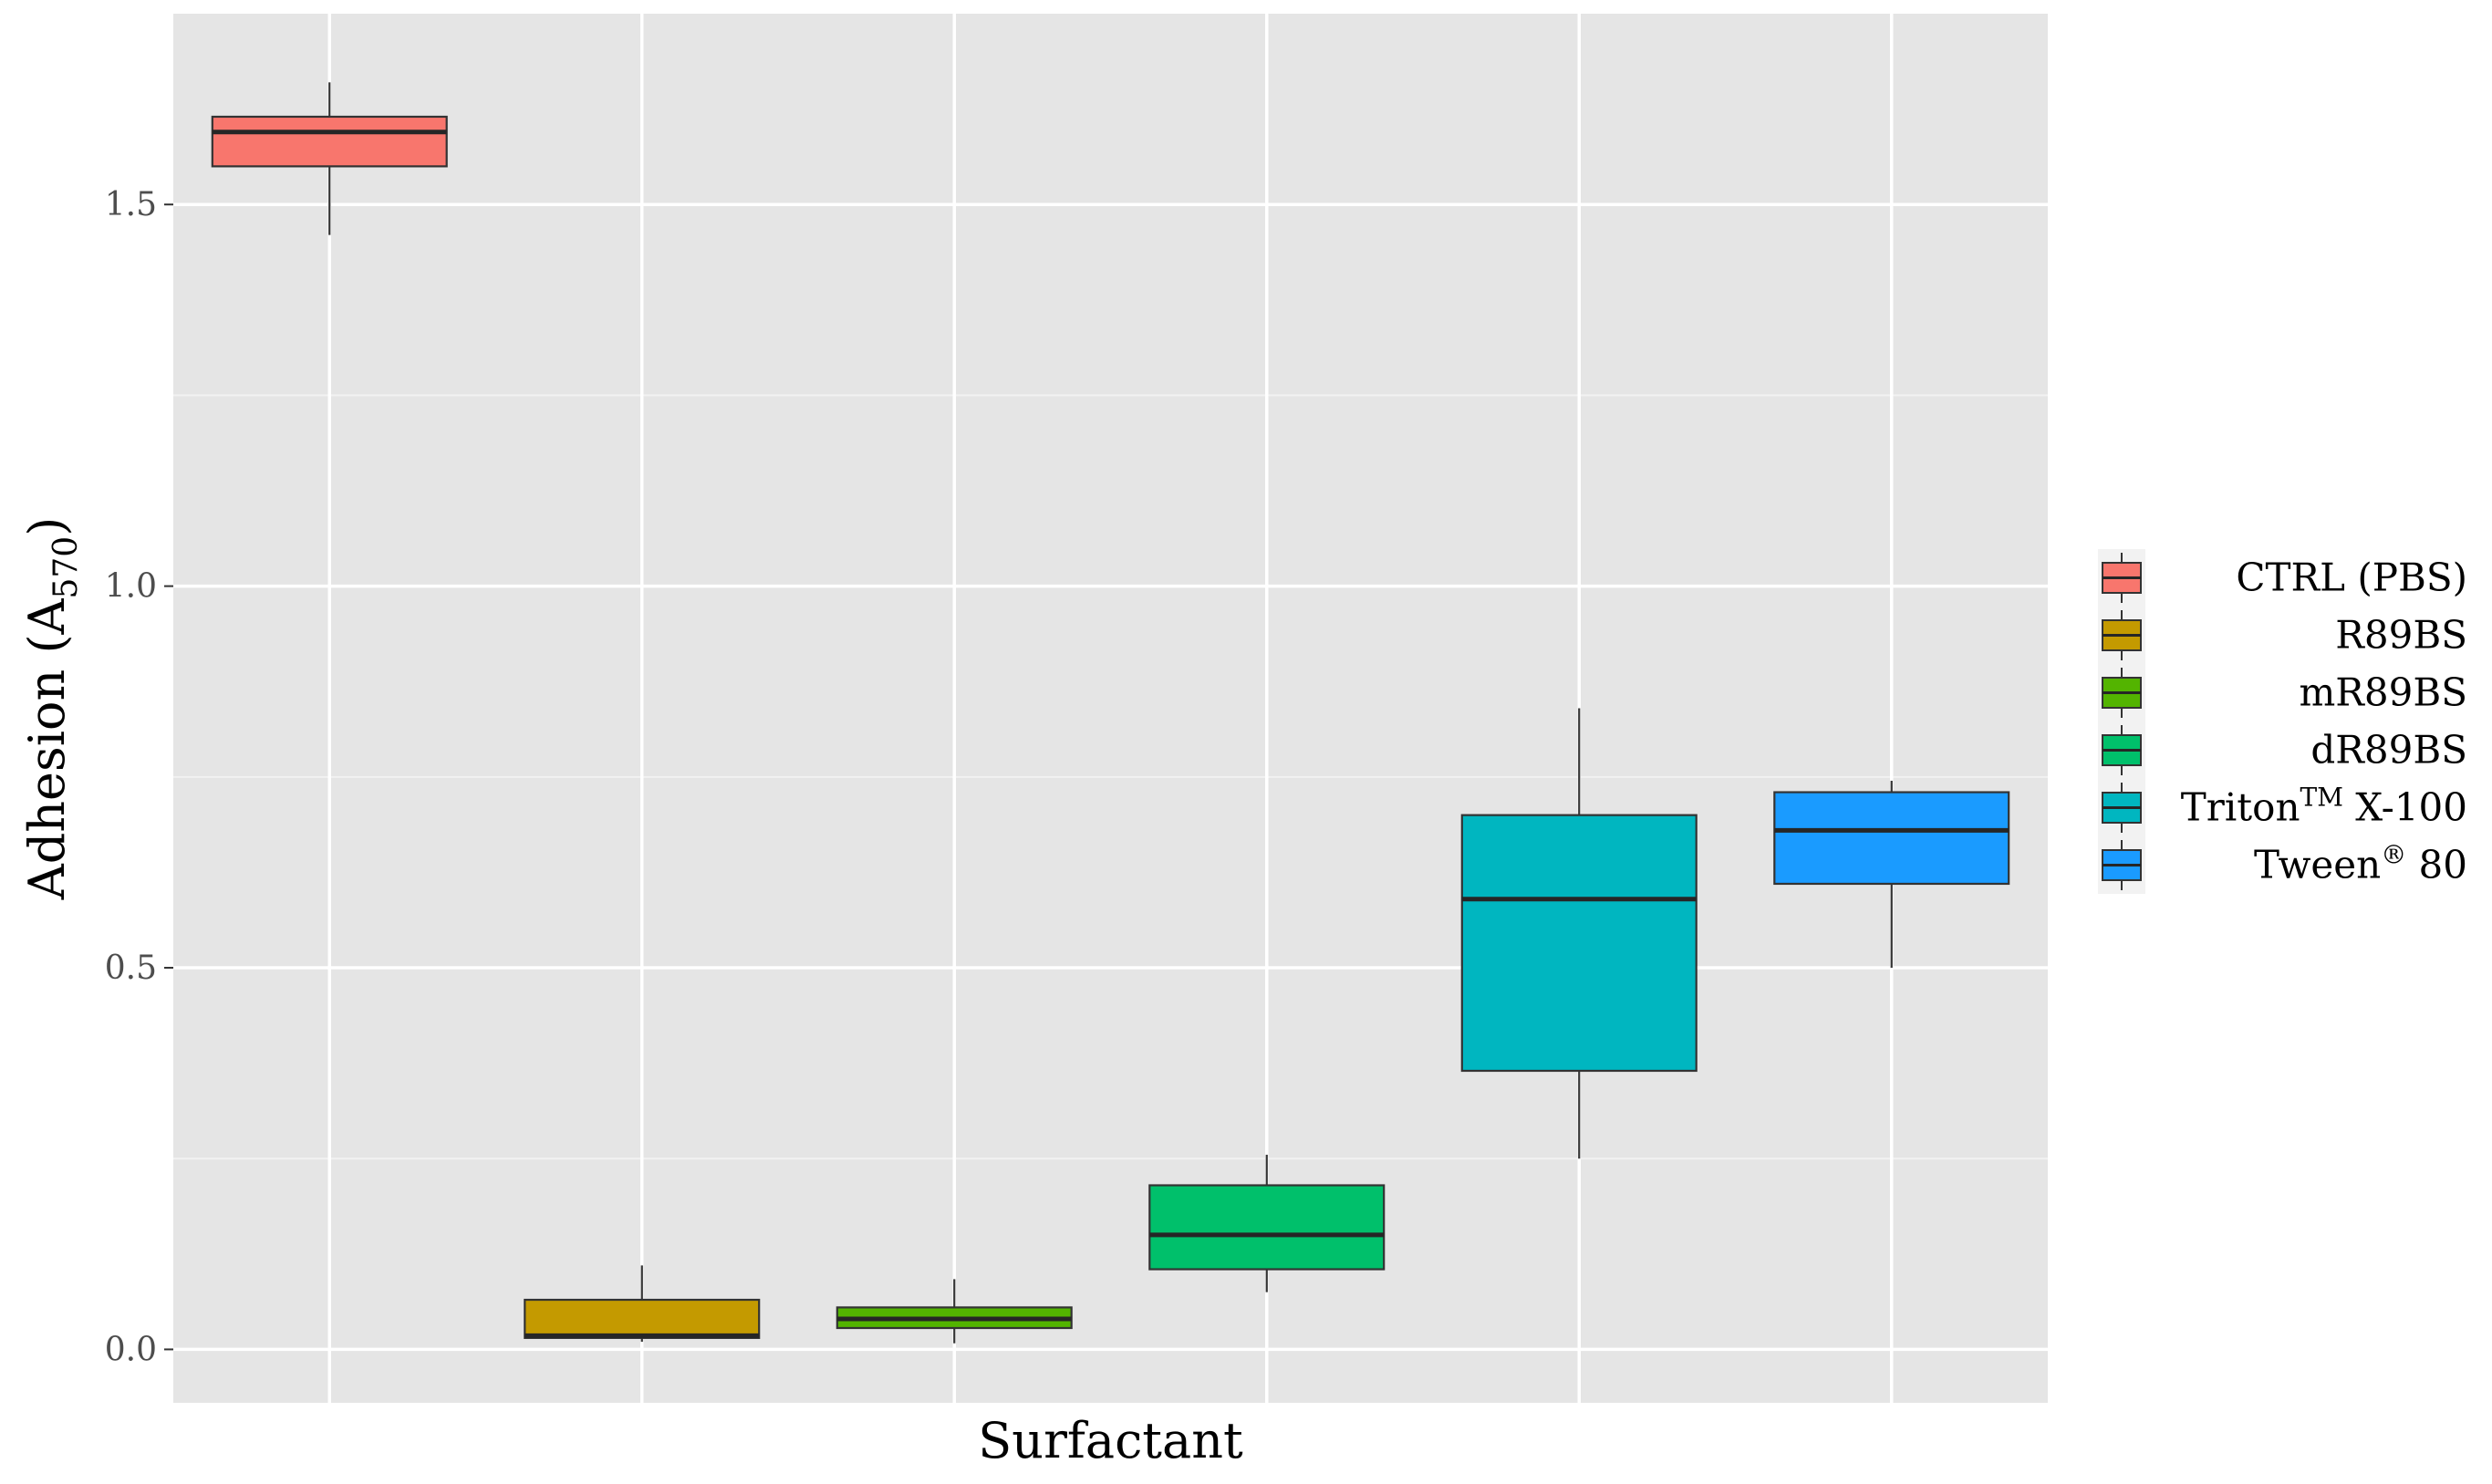 This screenshot has height=1484, width=2492. Describe the element at coordinates (139, 777) in the screenshot. I see `y-axis: 0.0 0.5 1.0 1.5` at that location.